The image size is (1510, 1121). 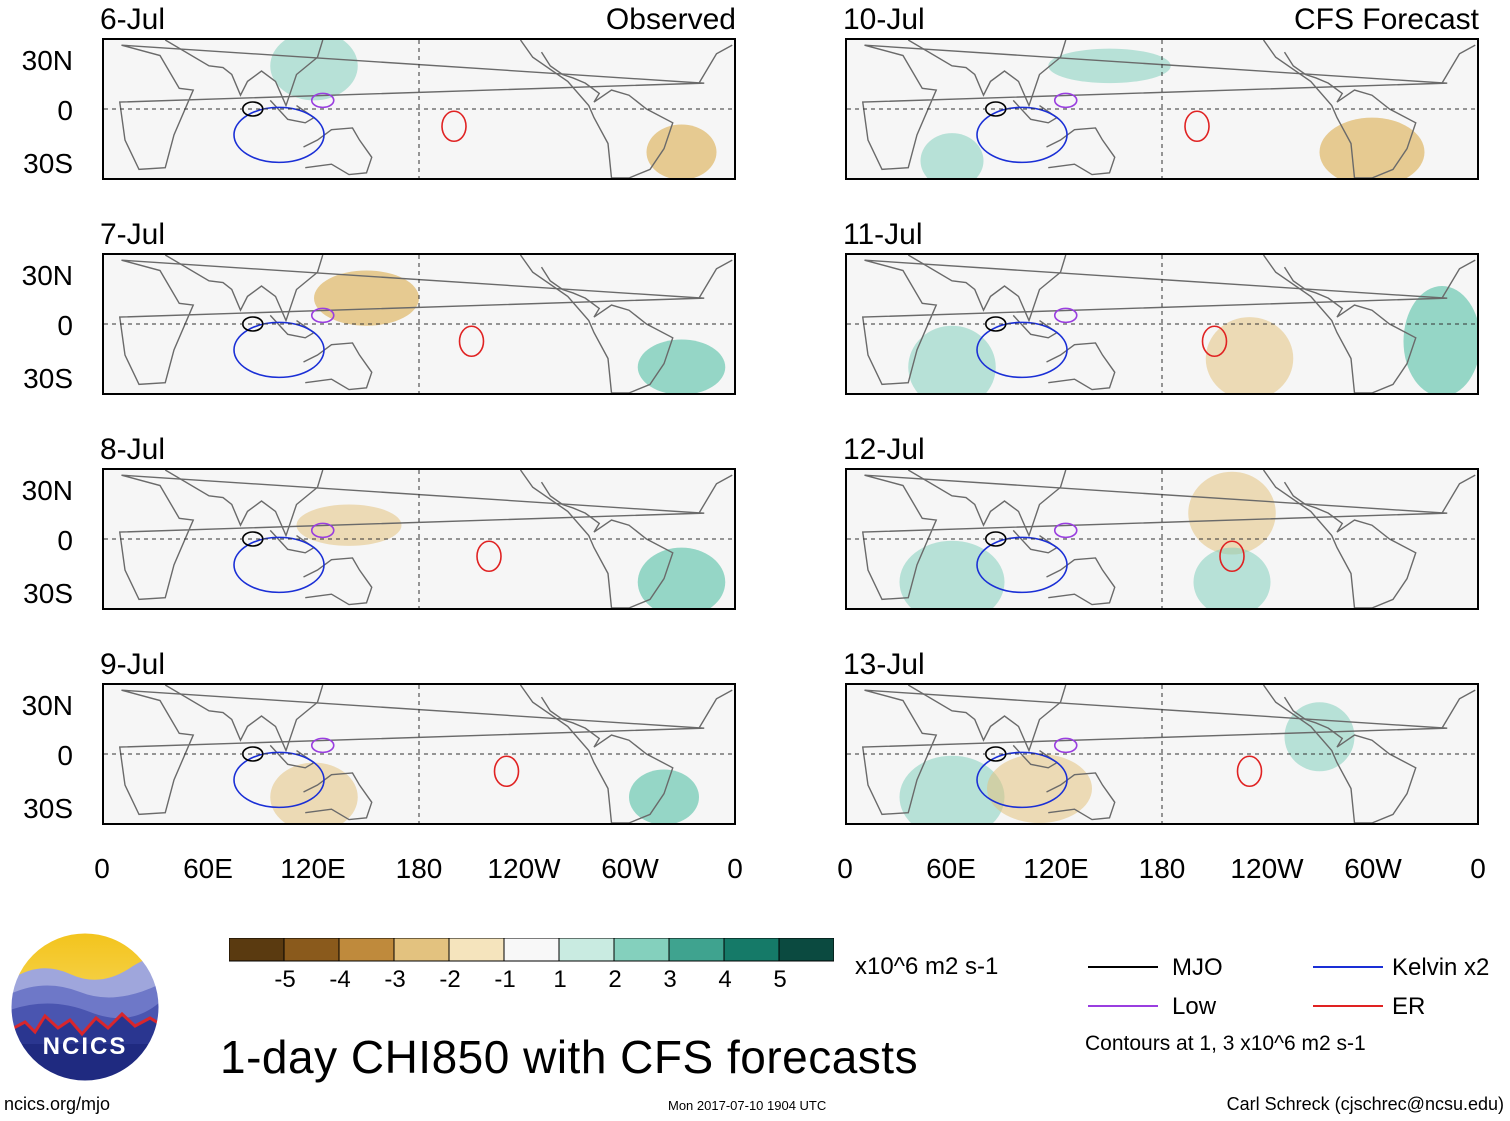 I want to click on panel-12-jul, so click(x=1162, y=539).